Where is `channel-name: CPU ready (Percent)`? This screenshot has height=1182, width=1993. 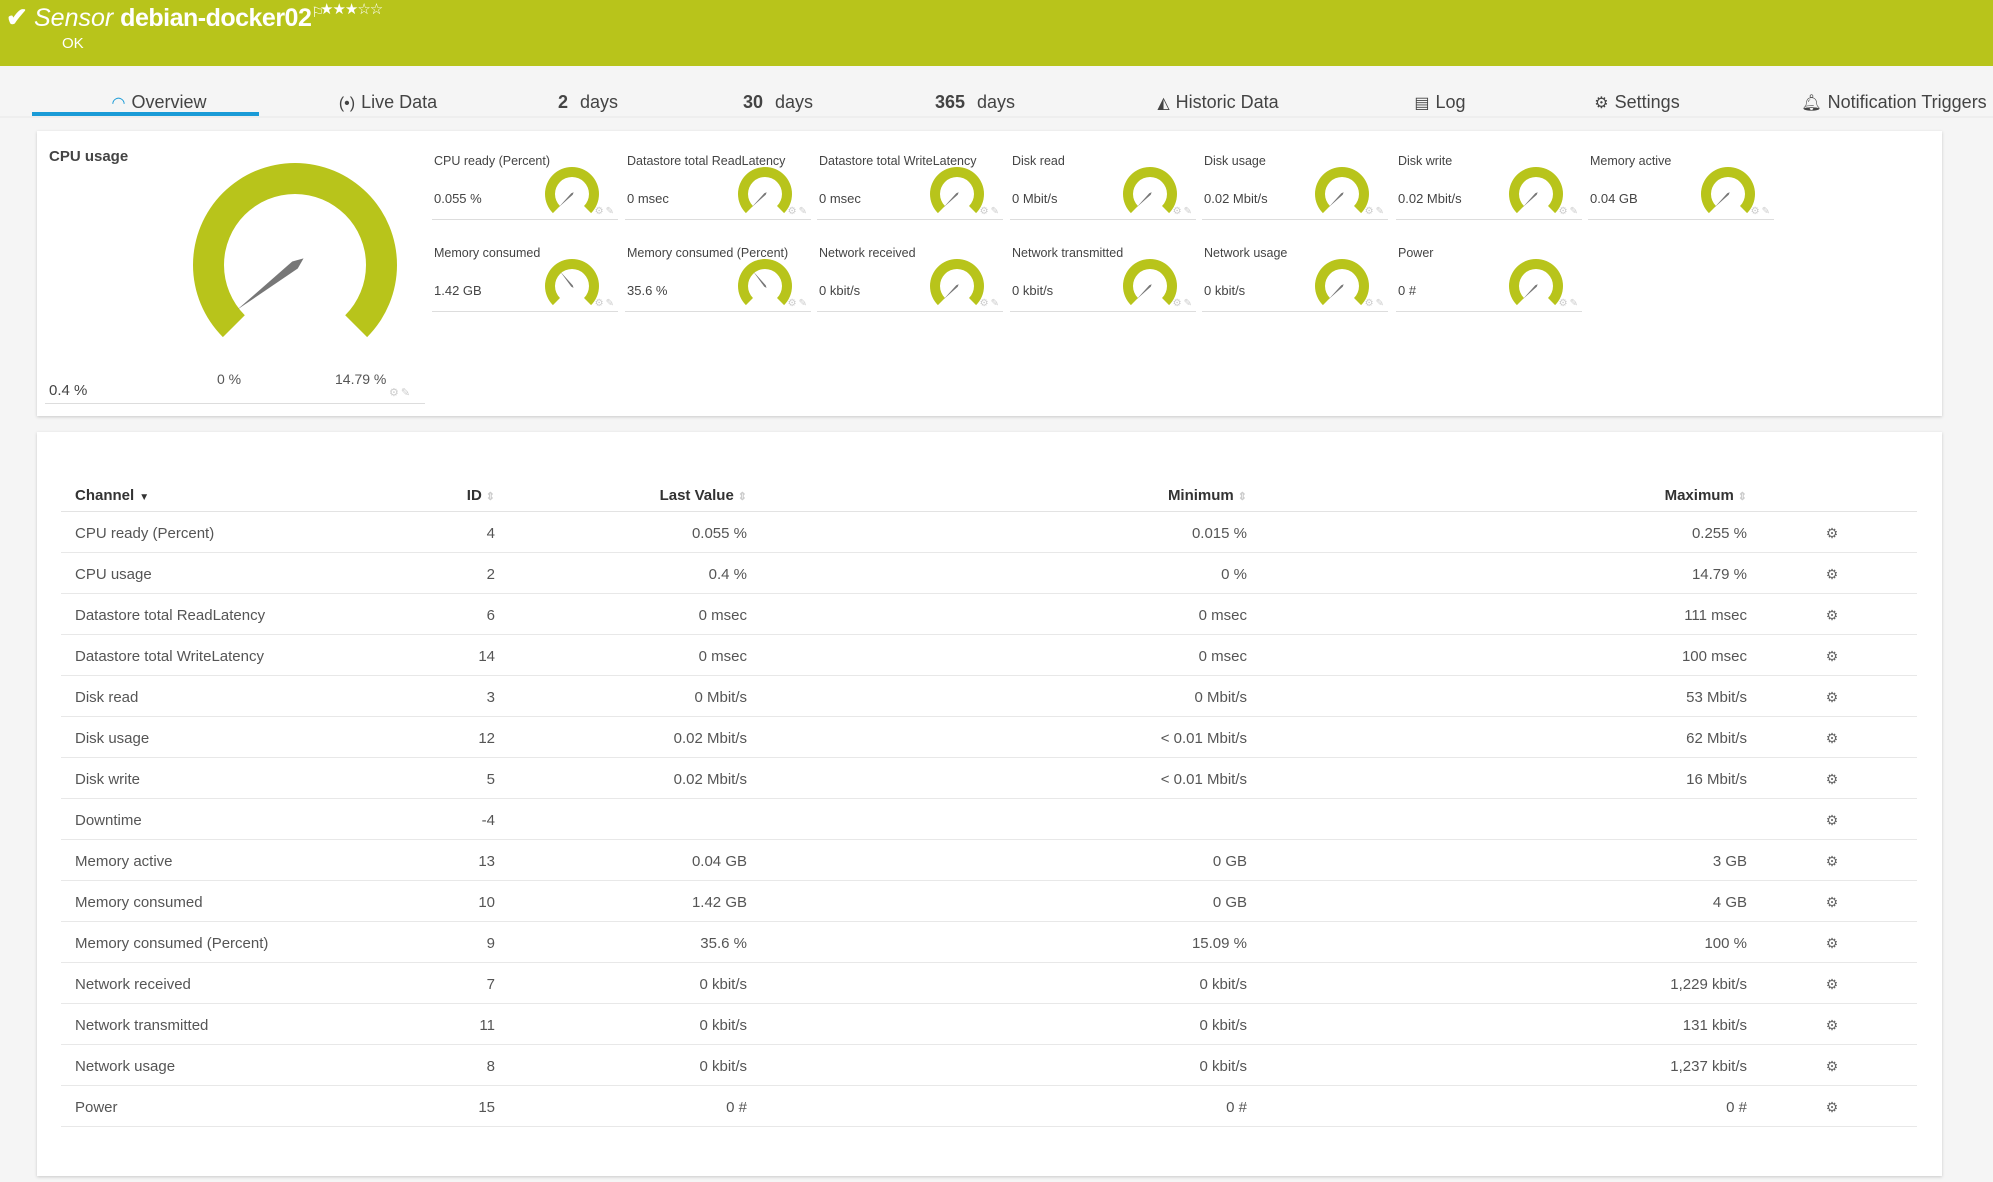 channel-name: CPU ready (Percent) is located at coordinates (178, 532).